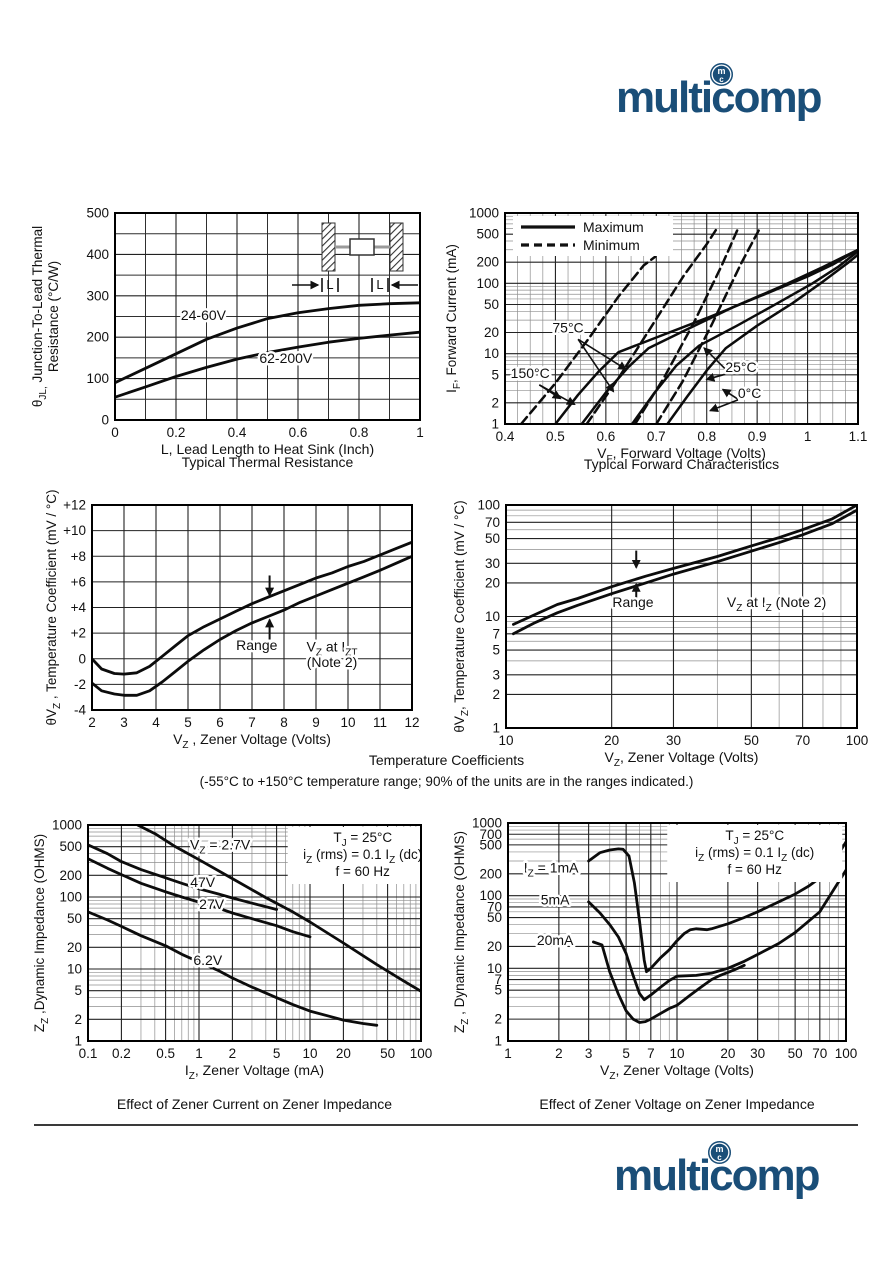 The height and width of the screenshot is (1262, 893). I want to click on svg-text: 3, so click(124, 722).